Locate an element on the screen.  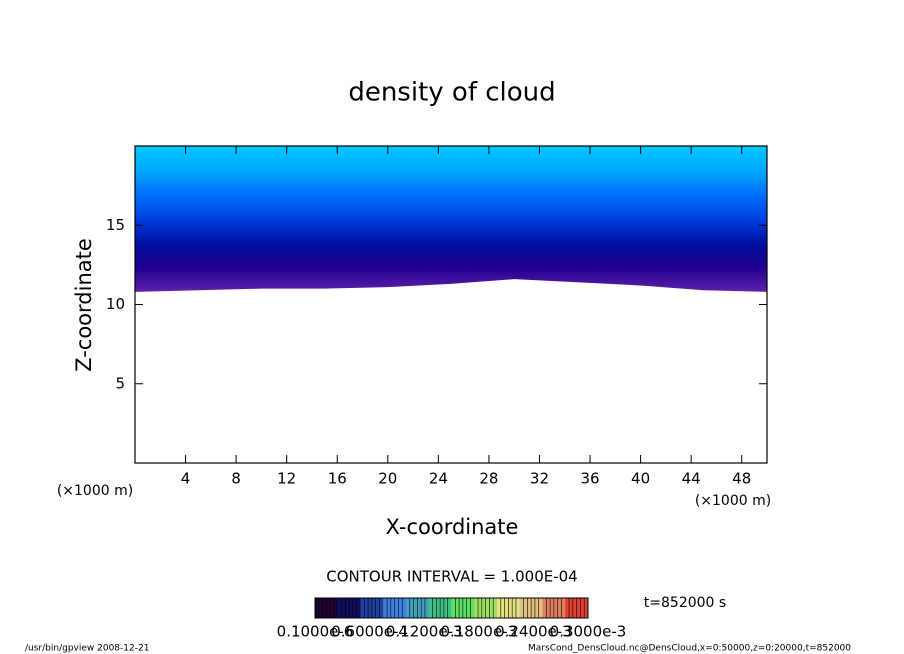
colorbar-label: 0.1800e-3 is located at coordinates (478, 632).